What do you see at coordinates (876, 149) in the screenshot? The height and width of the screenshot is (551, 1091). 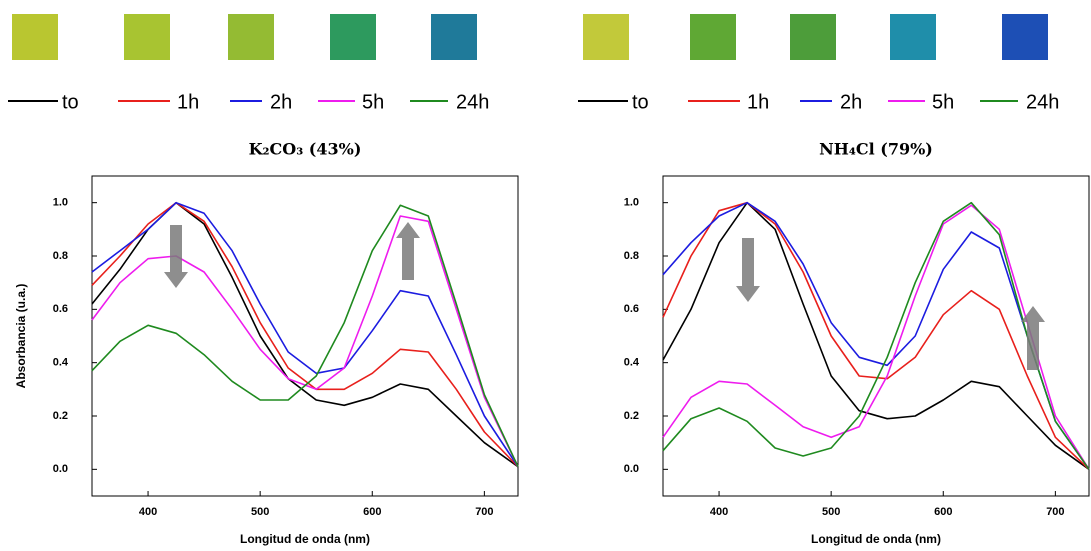 I see `chart-title: NH₄Cl (79%)` at bounding box center [876, 149].